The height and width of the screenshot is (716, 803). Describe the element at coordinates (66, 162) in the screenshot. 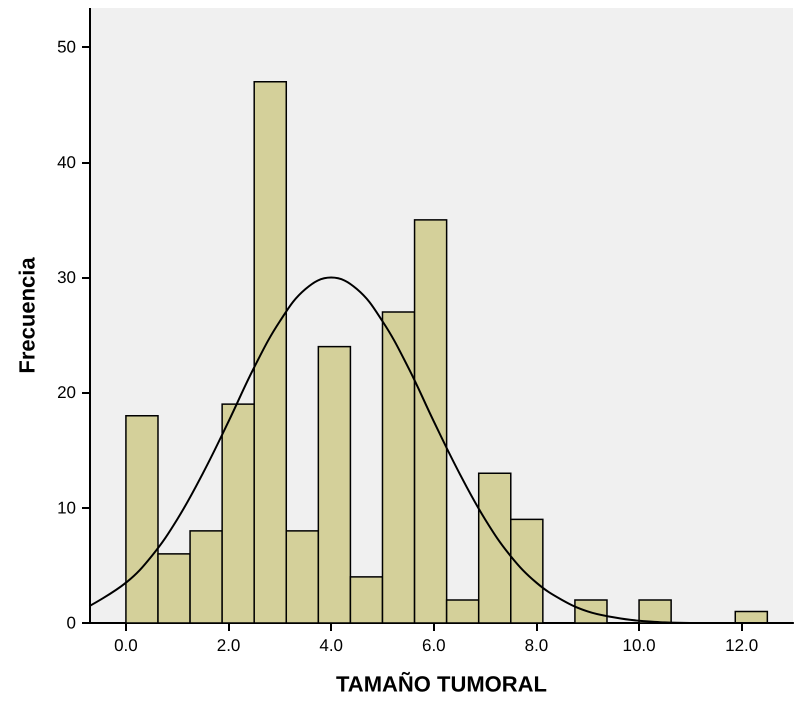

I see `y-tick-label: 40` at that location.